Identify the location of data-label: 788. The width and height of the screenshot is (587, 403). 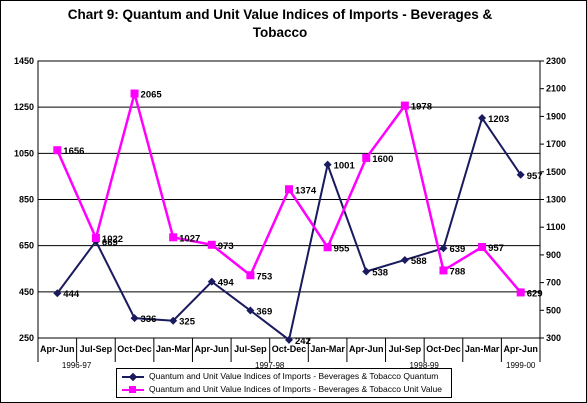
(457, 271).